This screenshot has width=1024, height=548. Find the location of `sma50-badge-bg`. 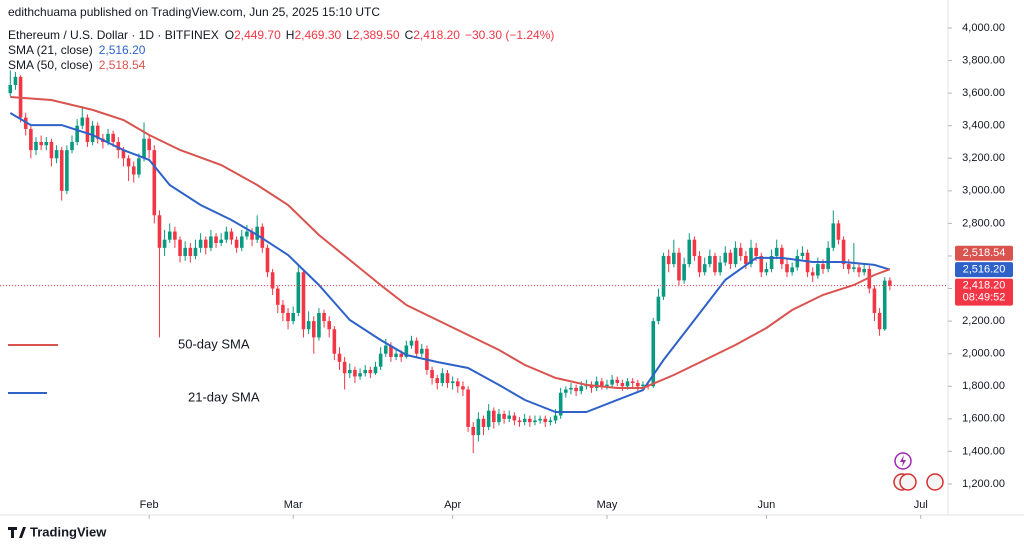

sma50-badge-bg is located at coordinates (984, 253).